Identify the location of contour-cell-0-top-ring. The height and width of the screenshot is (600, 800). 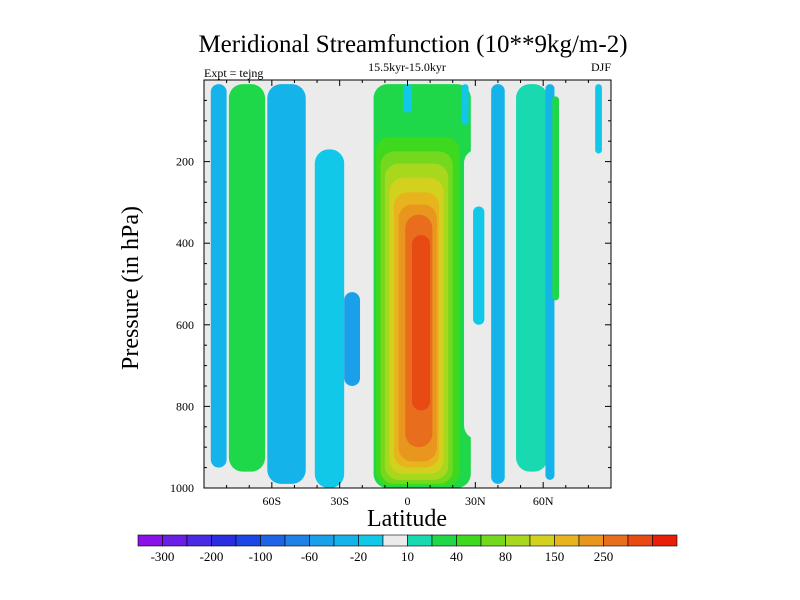
(407, 98).